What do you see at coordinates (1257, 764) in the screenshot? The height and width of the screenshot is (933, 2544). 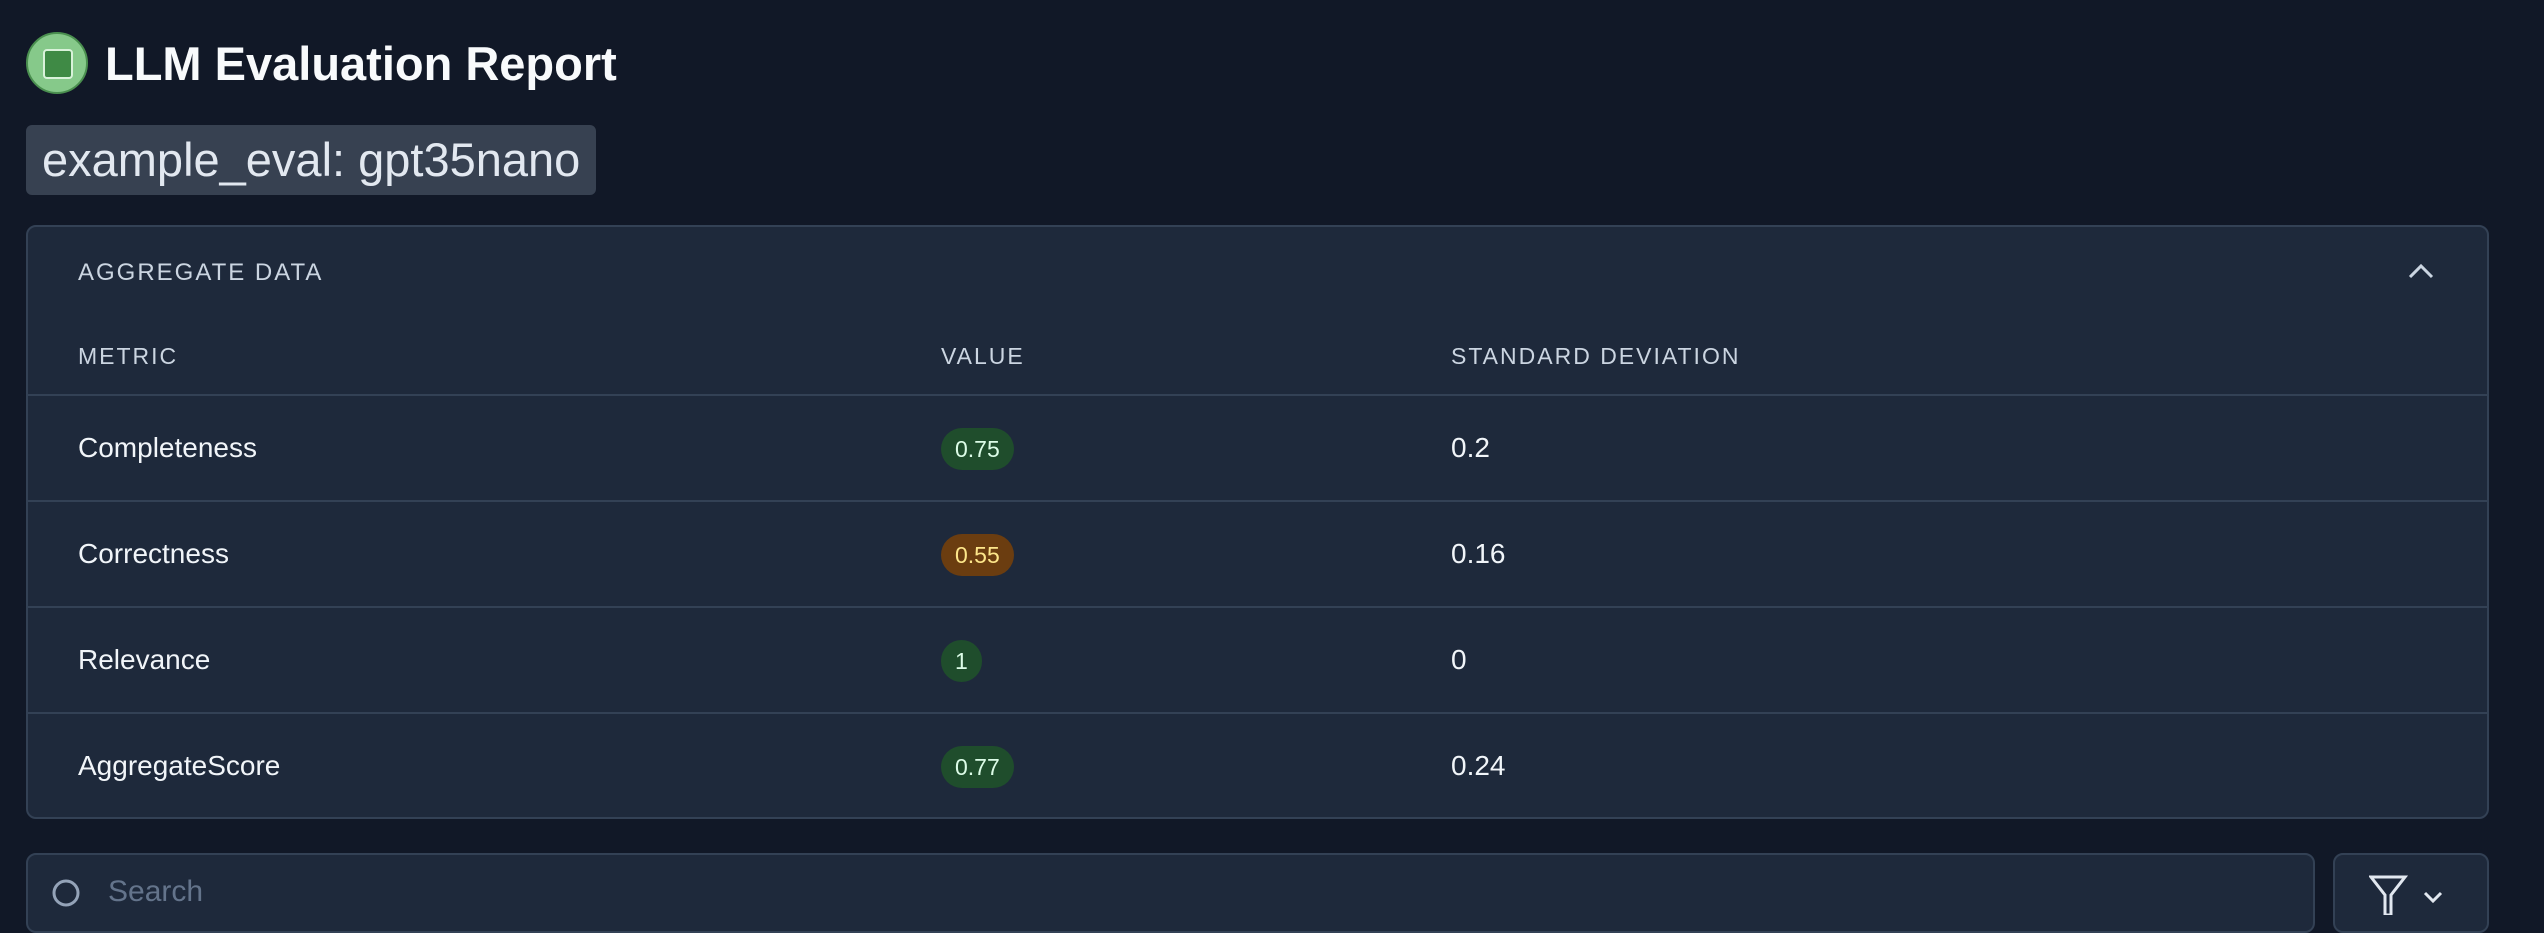 I see `table-row: AggregateScore 0.77 0.24` at bounding box center [1257, 764].